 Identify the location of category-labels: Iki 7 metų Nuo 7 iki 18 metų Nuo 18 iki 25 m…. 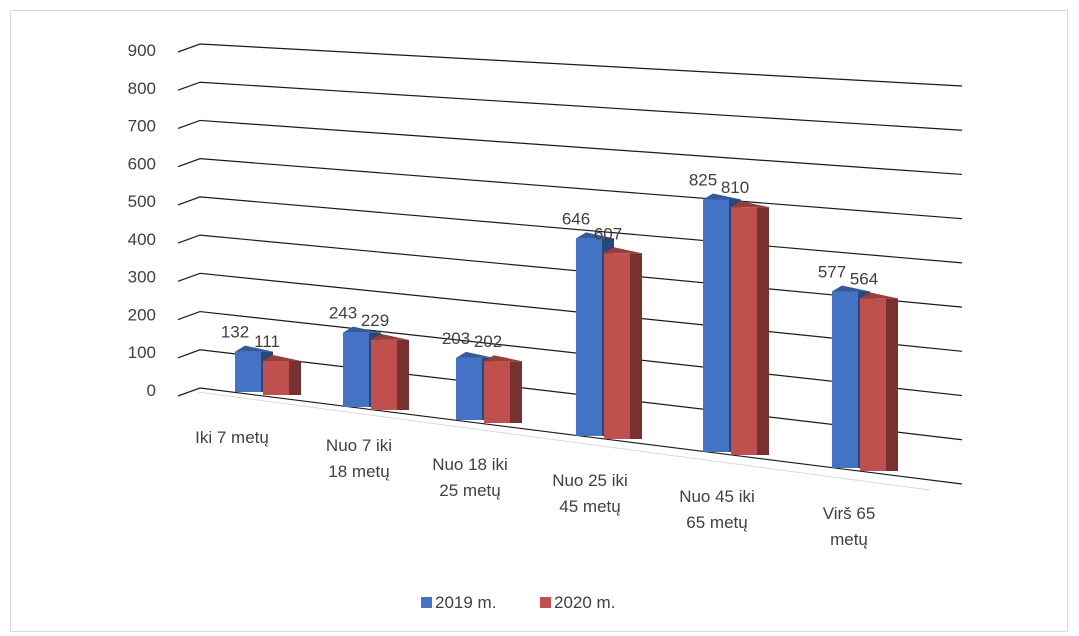
(535, 488).